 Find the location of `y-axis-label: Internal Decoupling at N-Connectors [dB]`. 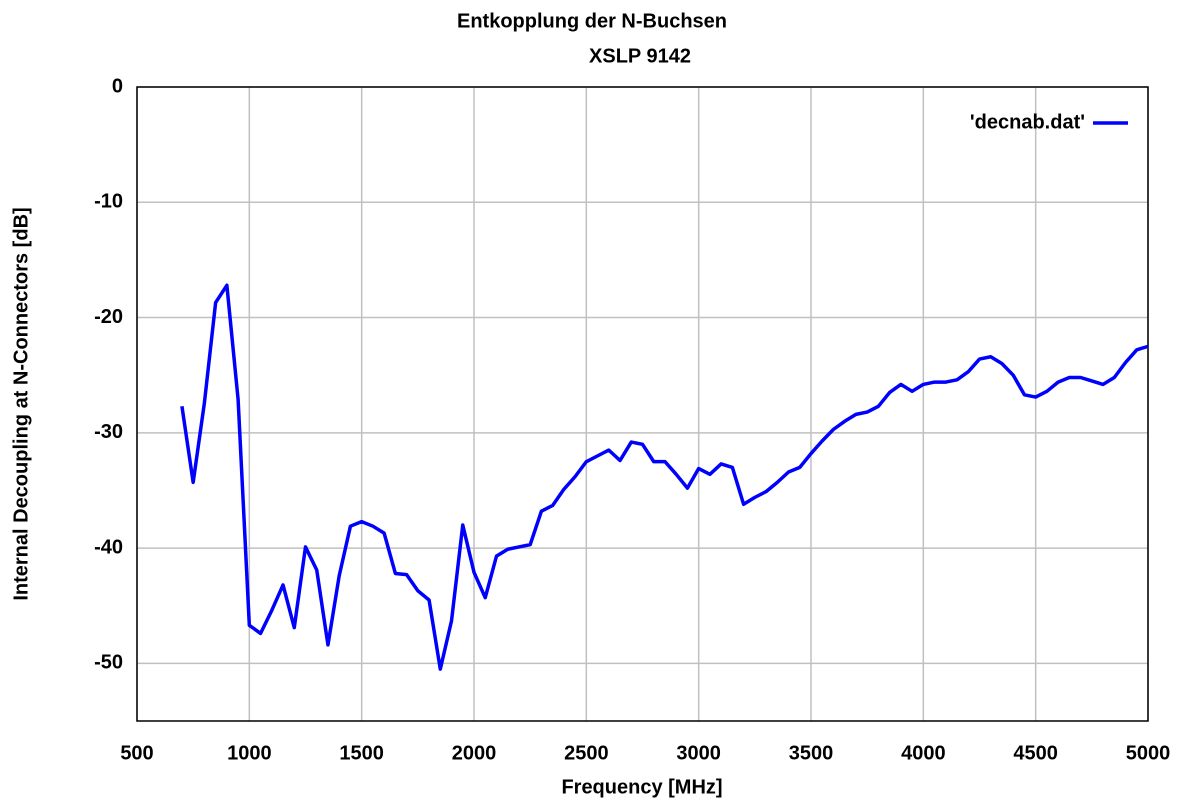

y-axis-label: Internal Decoupling at N-Connectors [dB] is located at coordinates (21, 403).